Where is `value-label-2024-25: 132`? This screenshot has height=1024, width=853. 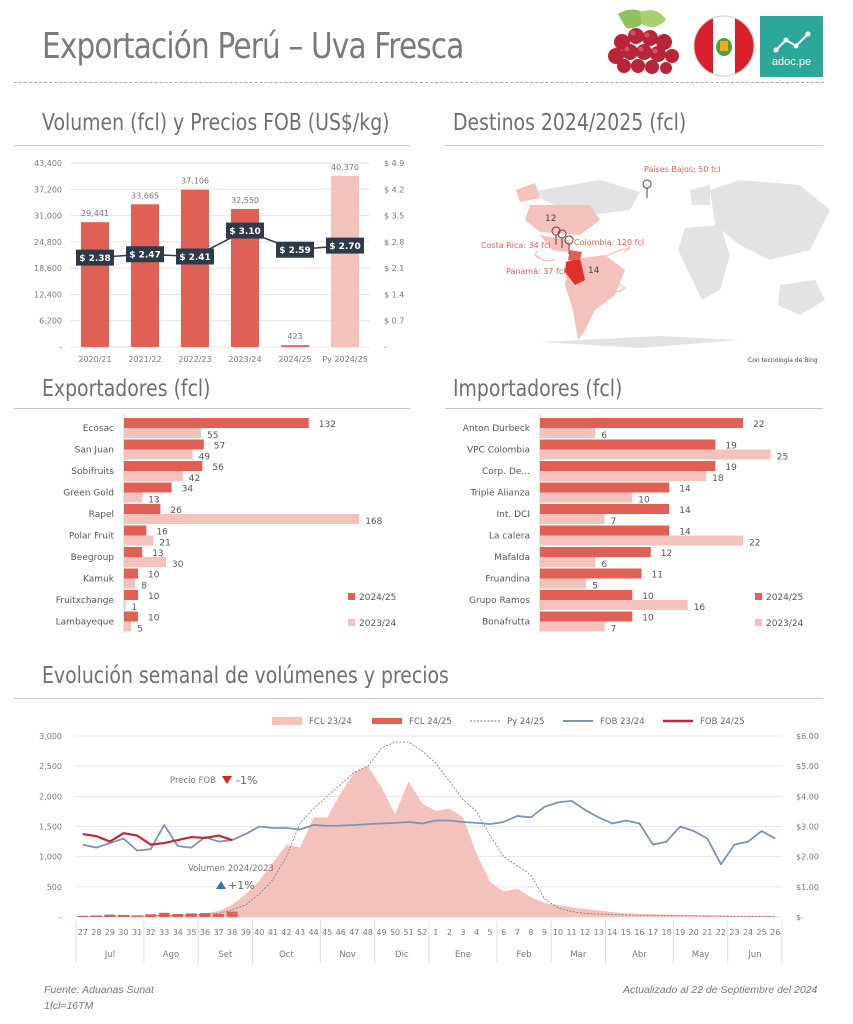 value-label-2024-25: 132 is located at coordinates (327, 425).